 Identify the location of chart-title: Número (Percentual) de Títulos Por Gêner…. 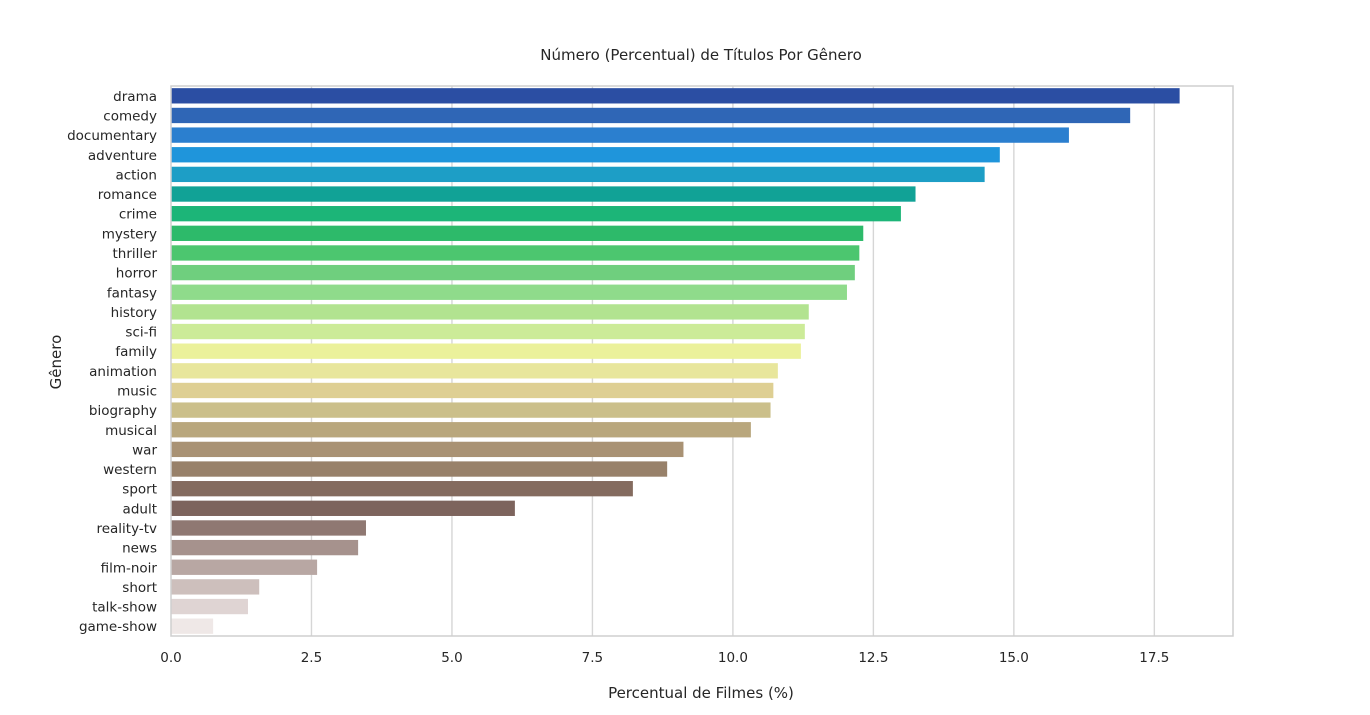
(701, 55).